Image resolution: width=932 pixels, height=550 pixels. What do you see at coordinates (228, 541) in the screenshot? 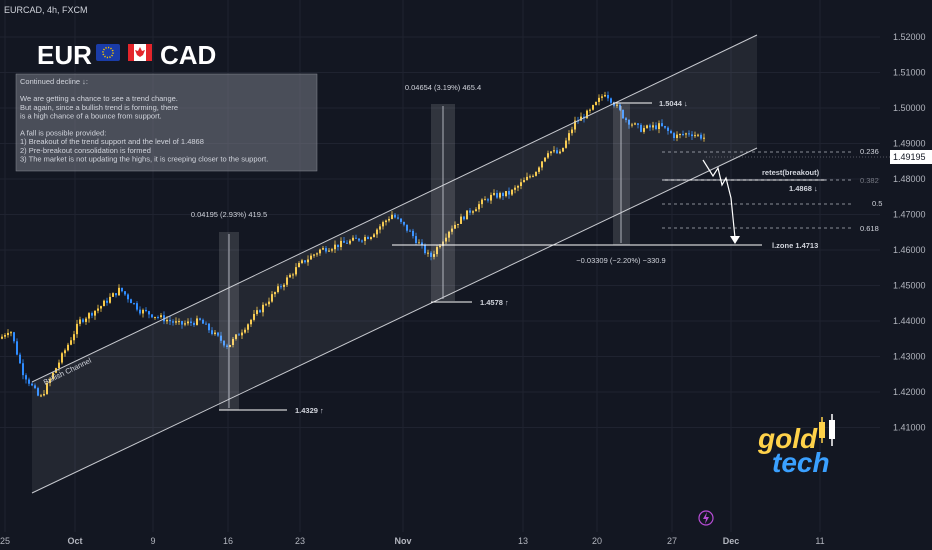
I see `time-tick: 16` at bounding box center [228, 541].